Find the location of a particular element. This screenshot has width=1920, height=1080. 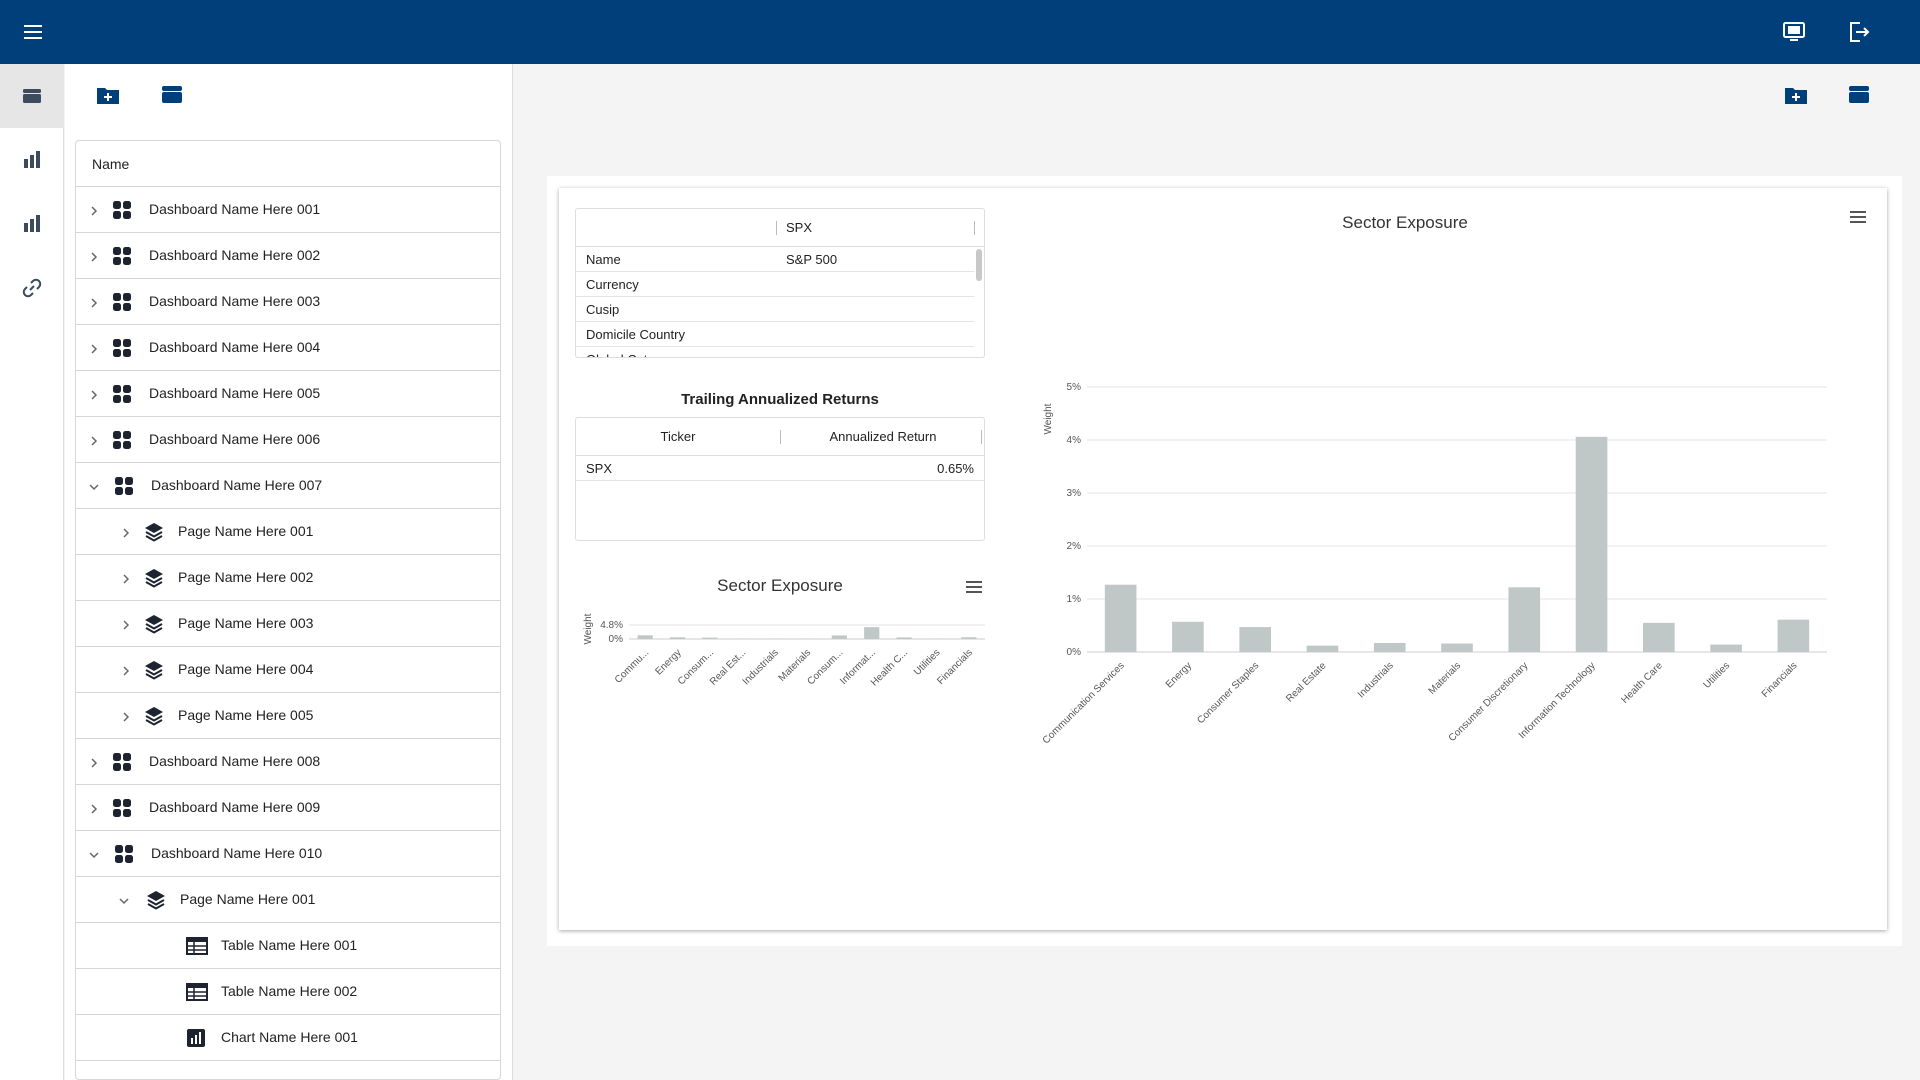

y-axis-label: Weight is located at coordinates (1048, 418).